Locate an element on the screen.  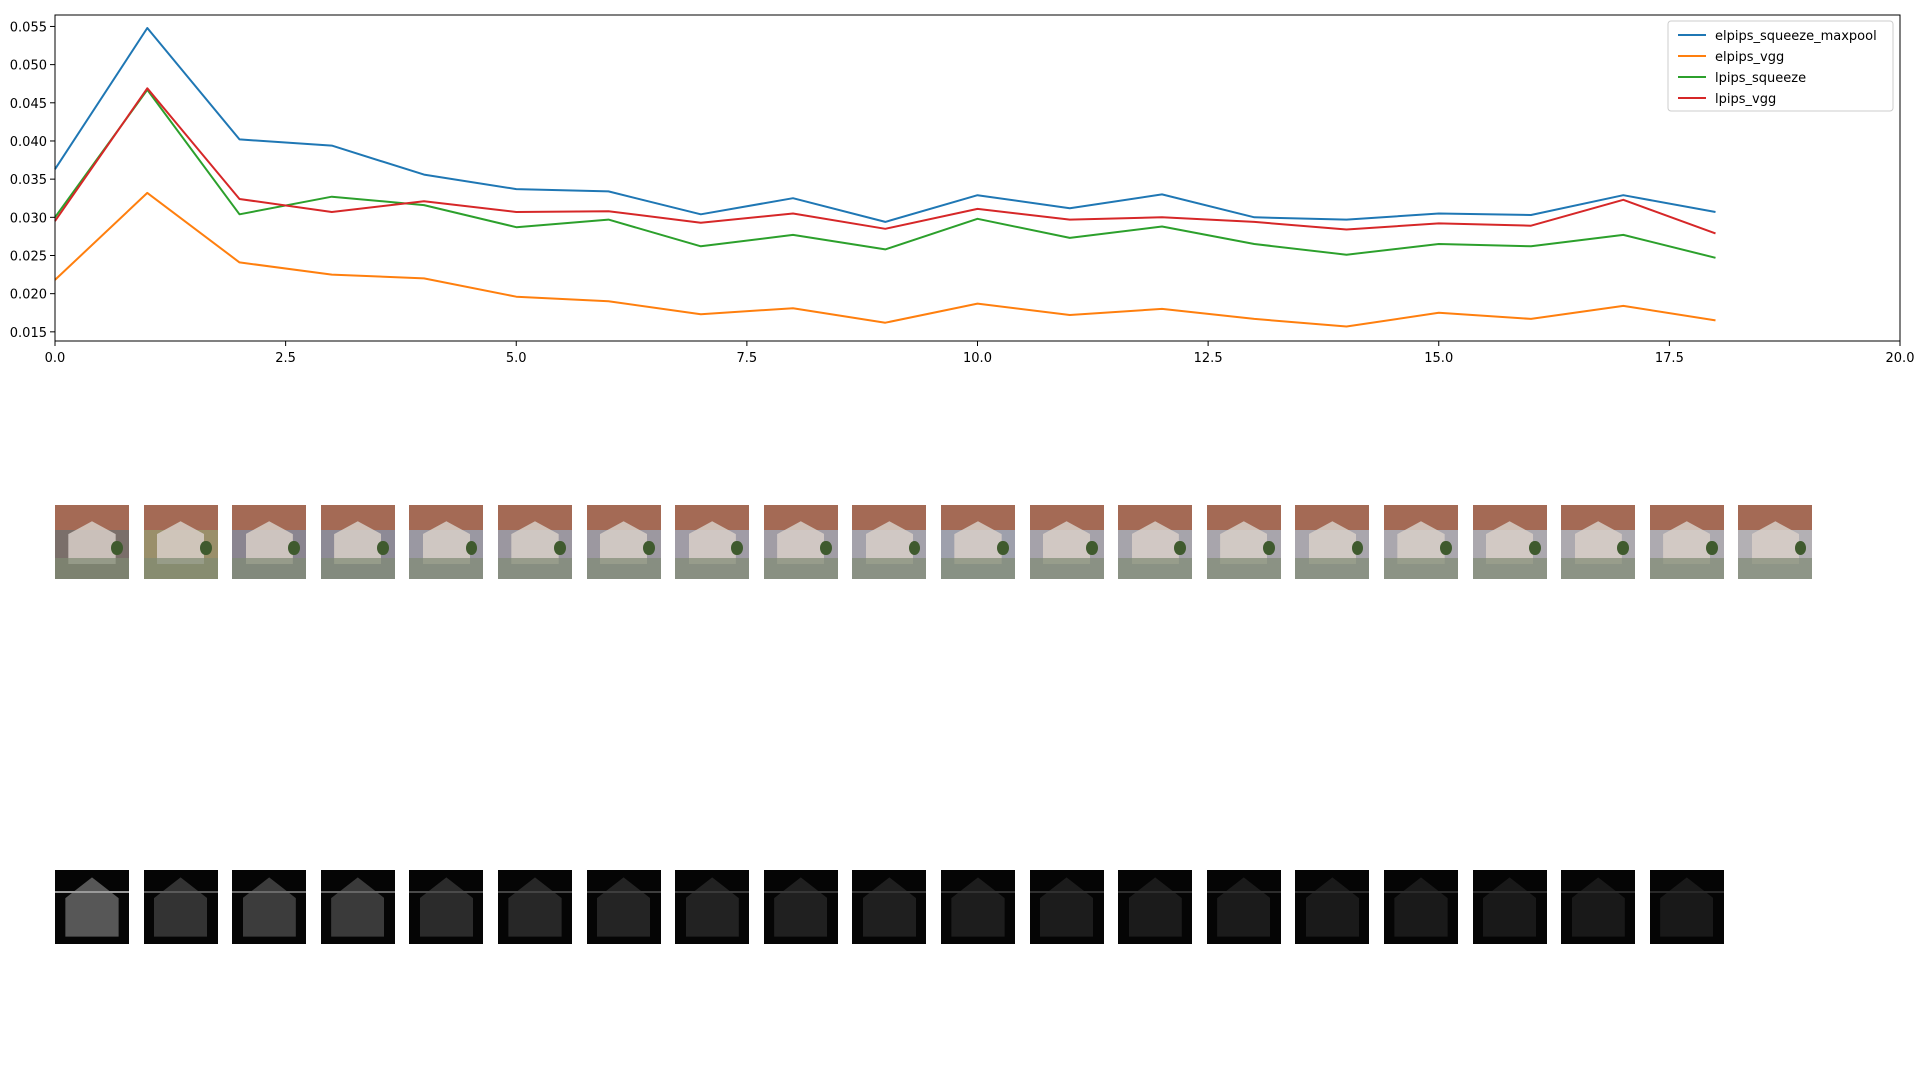
x-tick-label: 17.5 is located at coordinates (1669, 358).